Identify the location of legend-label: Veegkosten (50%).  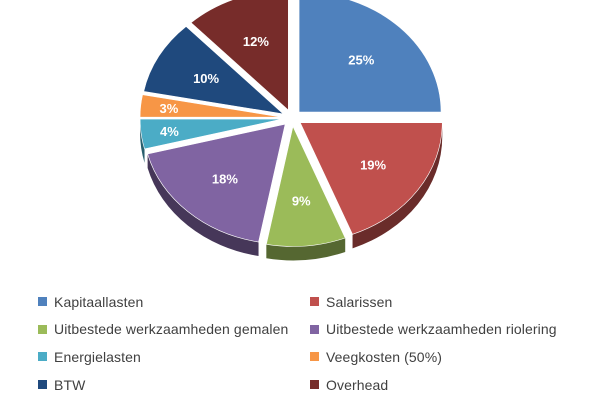
(384, 356).